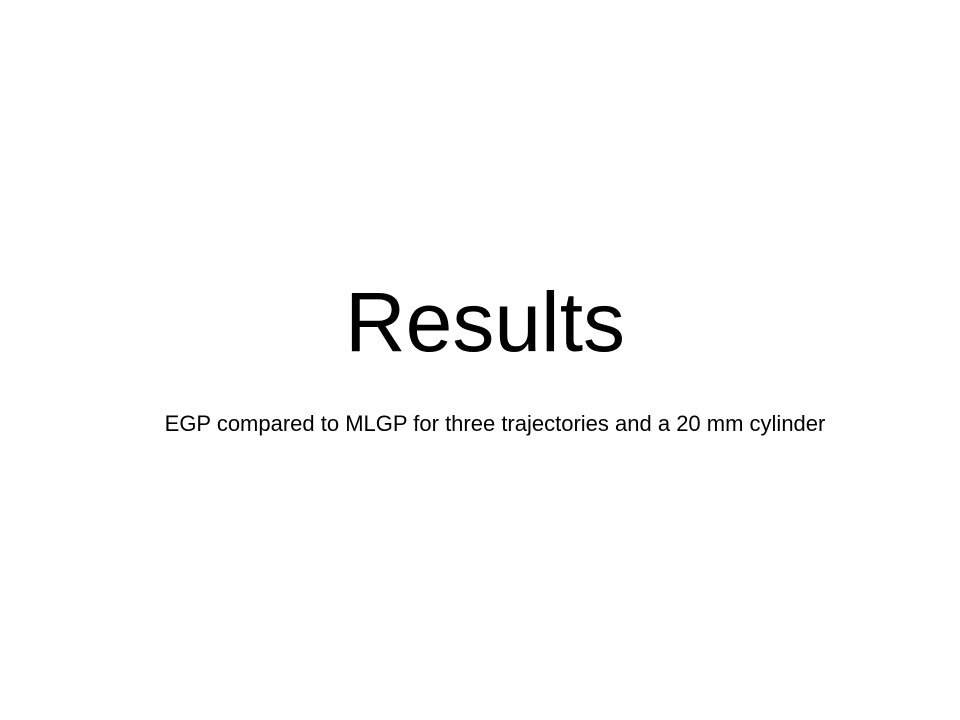  What do you see at coordinates (485, 322) in the screenshot?
I see `slide-title: Results` at bounding box center [485, 322].